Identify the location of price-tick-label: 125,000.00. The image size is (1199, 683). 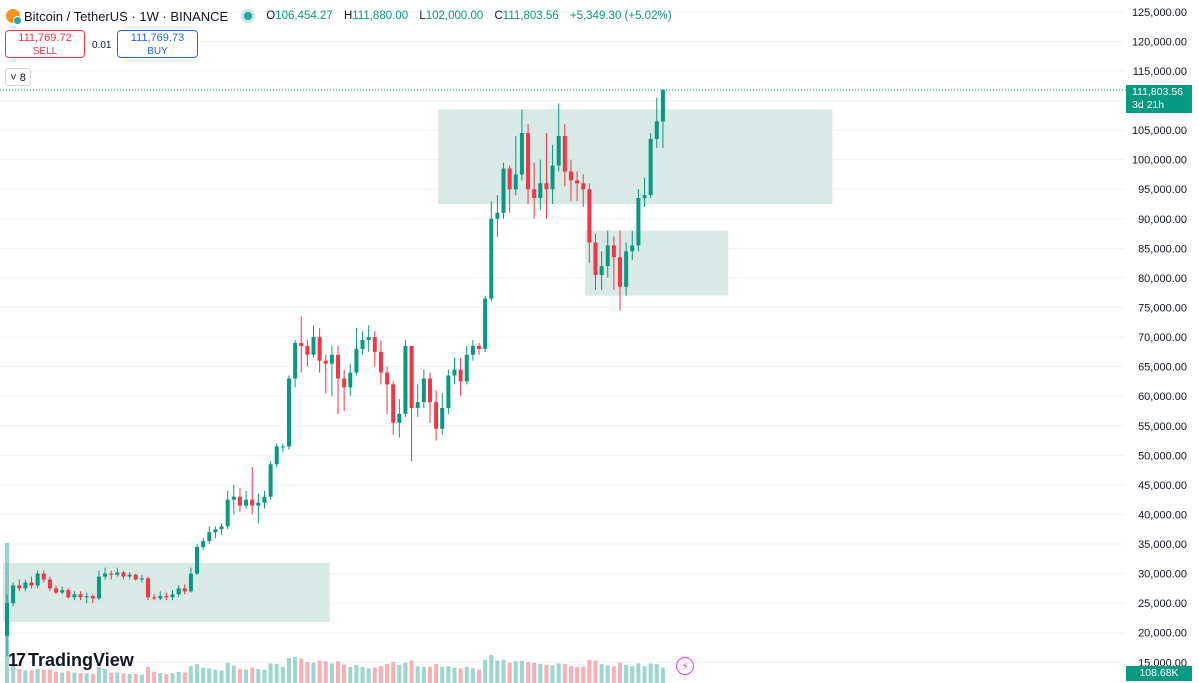
(1159, 13).